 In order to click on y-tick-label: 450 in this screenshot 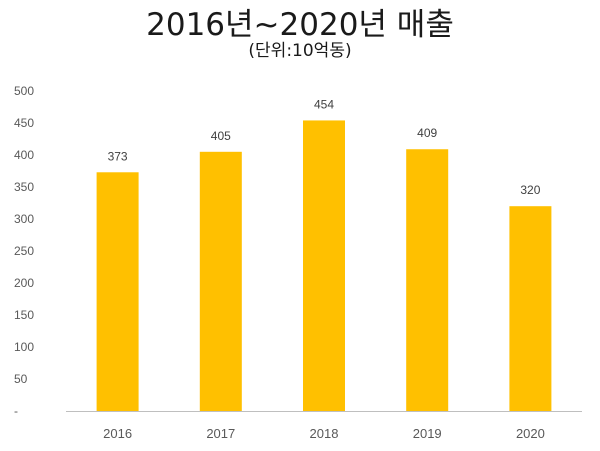, I will do `click(24, 123)`.